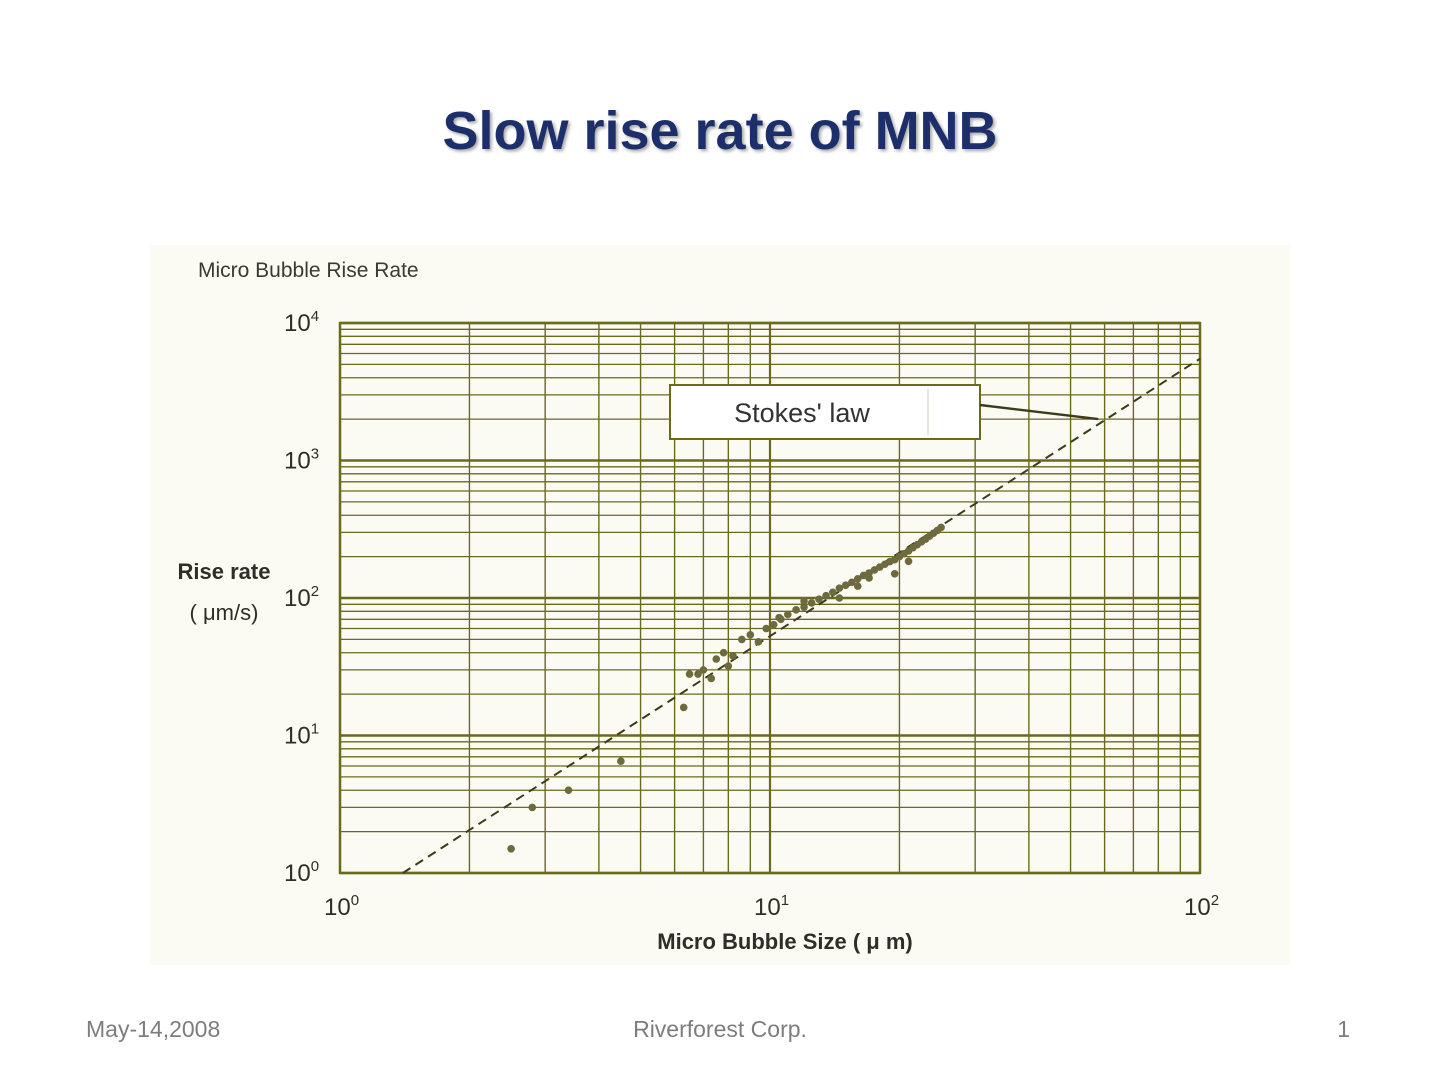 This screenshot has height=1080, width=1440. Describe the element at coordinates (301, 460) in the screenshot. I see `y-tick-label: 10³` at that location.